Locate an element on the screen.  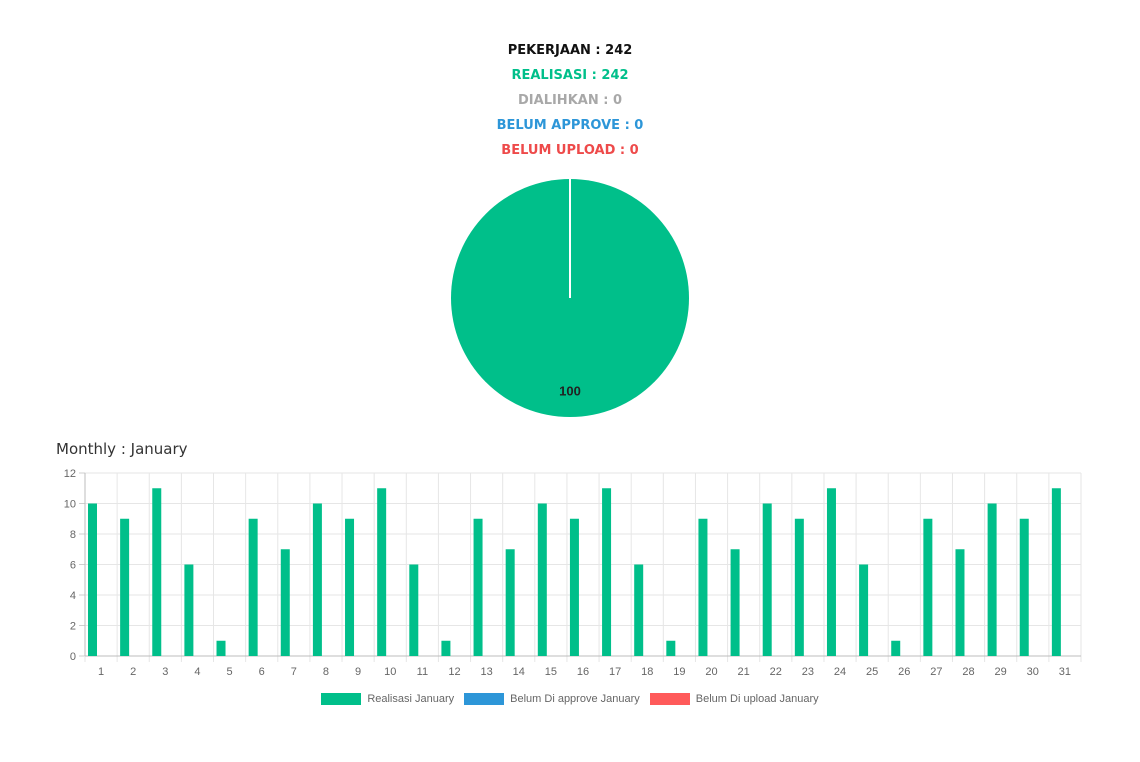
x-tick-label: 17 is located at coordinates (615, 672).